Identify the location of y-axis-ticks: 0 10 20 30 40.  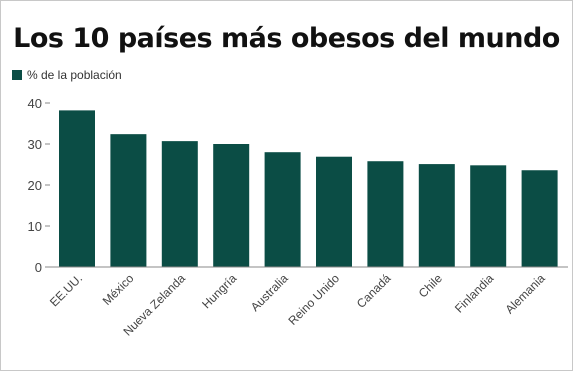
(39, 185).